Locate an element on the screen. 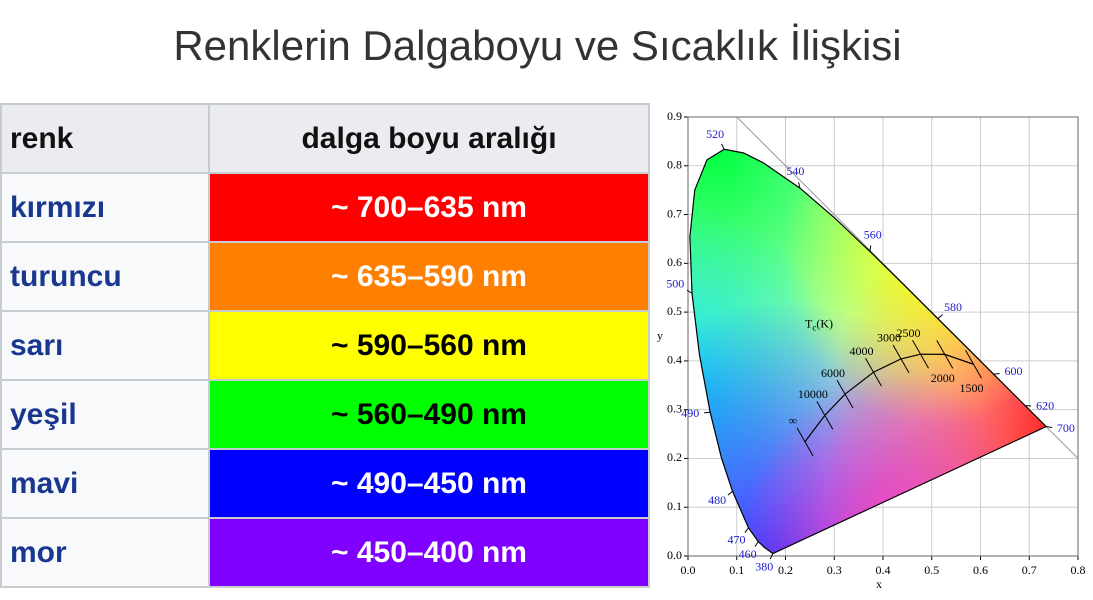 The image size is (1093, 600). wavelength-label: 500 is located at coordinates (675, 283).